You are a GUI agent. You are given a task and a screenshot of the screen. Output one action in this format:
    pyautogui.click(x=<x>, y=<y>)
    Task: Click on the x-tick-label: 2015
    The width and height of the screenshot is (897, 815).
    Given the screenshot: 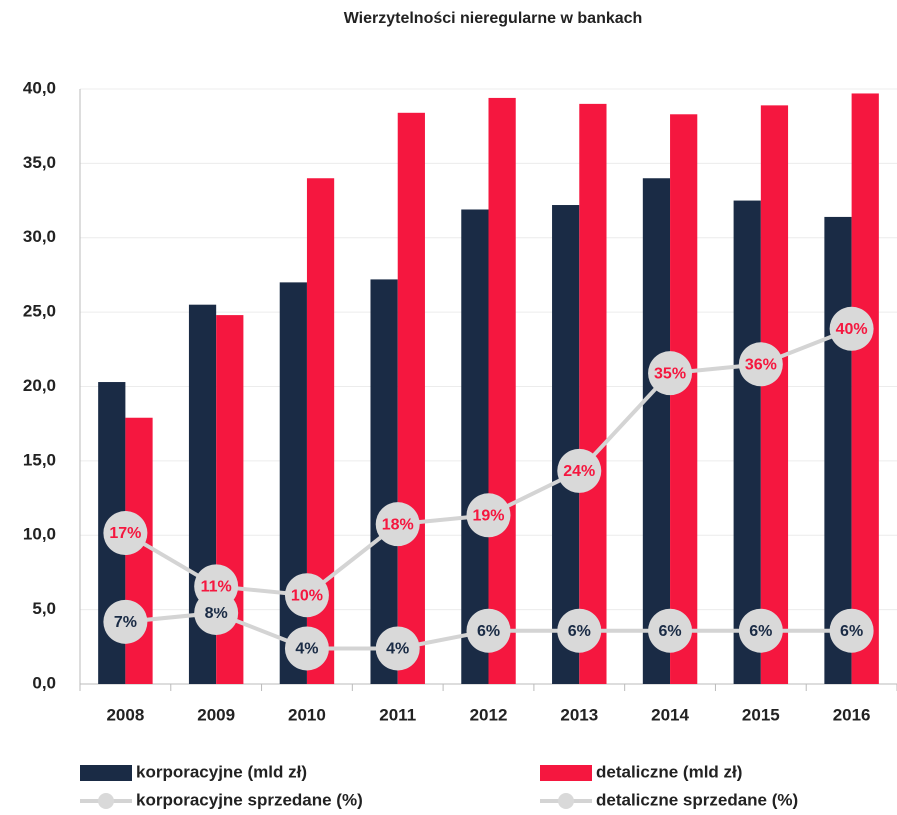 What is the action you would take?
    pyautogui.click(x=761, y=714)
    